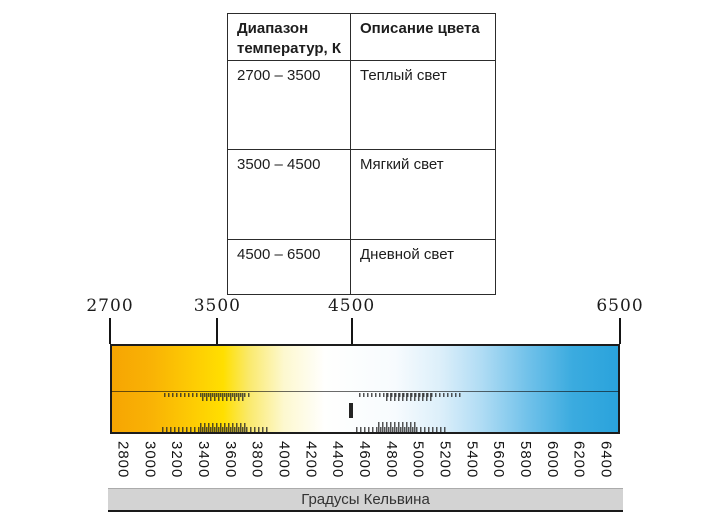  I want to click on kelvin-bottom-label: 5400, so click(472, 460).